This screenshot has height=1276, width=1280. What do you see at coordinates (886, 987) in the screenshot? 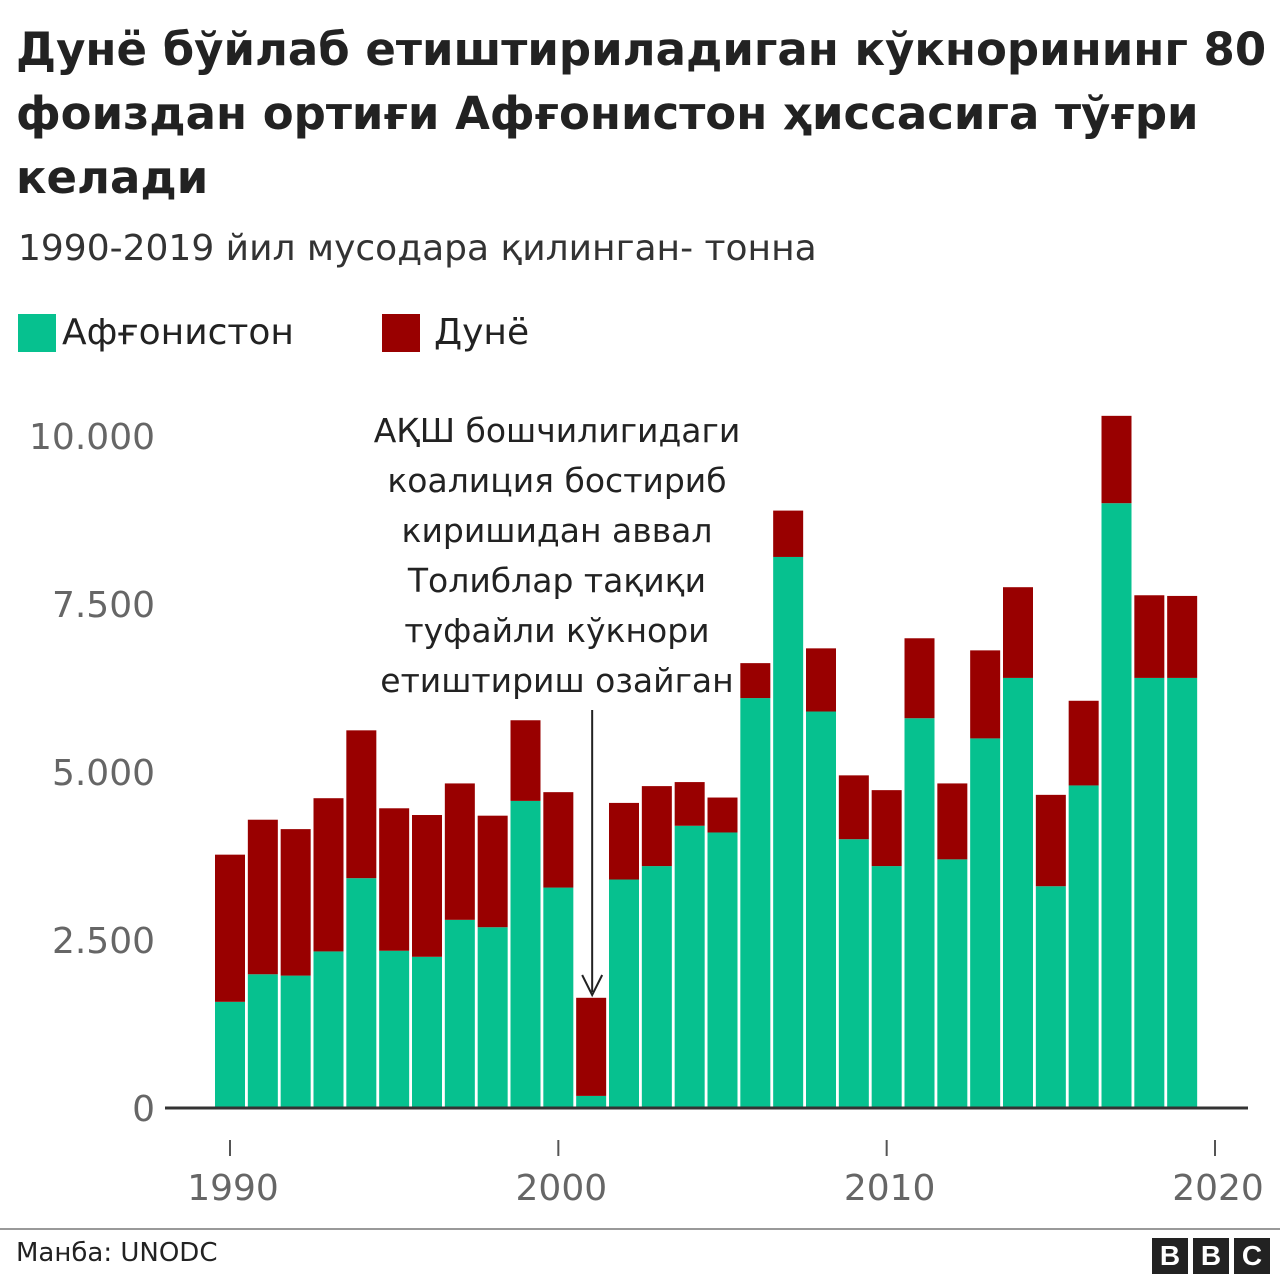
I see `bar-afghanistan-2010` at bounding box center [886, 987].